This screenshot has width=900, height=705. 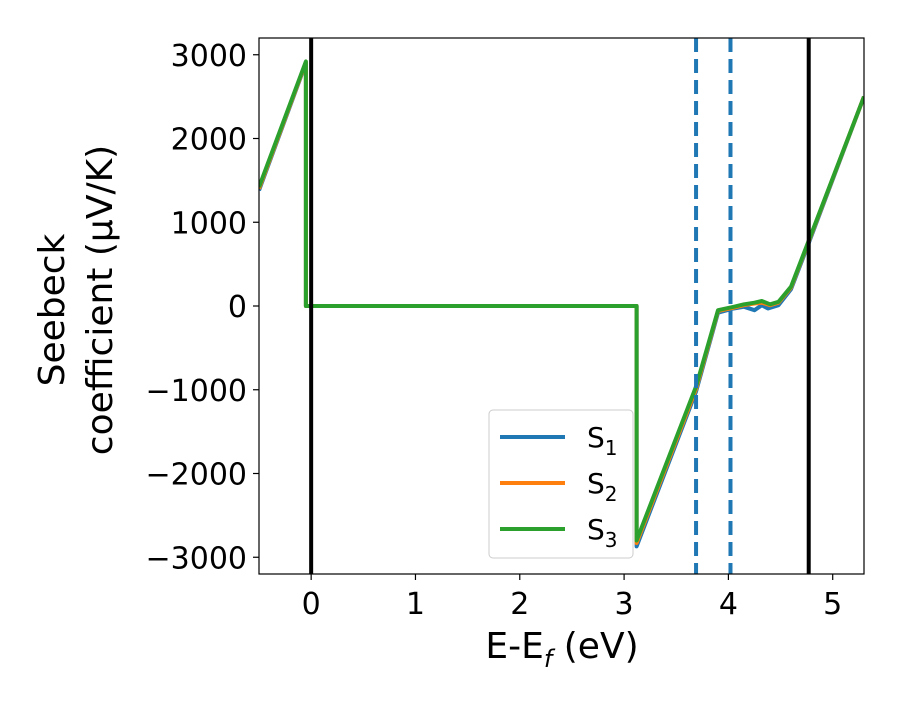 What do you see at coordinates (602, 440) in the screenshot?
I see `legend-label-1: S1` at bounding box center [602, 440].